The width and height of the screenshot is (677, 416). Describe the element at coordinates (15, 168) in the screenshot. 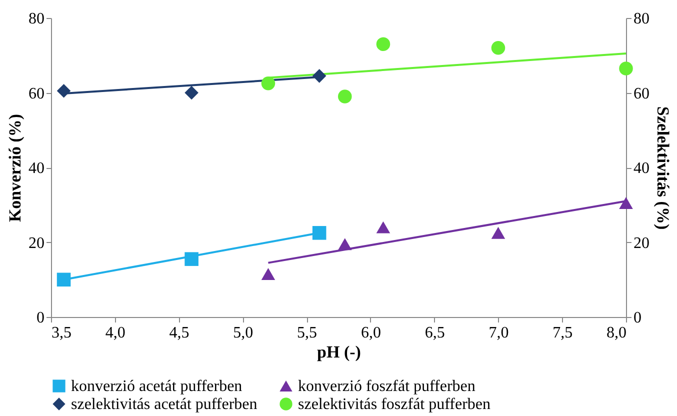

I see `y-axis-title: Konverzió (%)` at that location.